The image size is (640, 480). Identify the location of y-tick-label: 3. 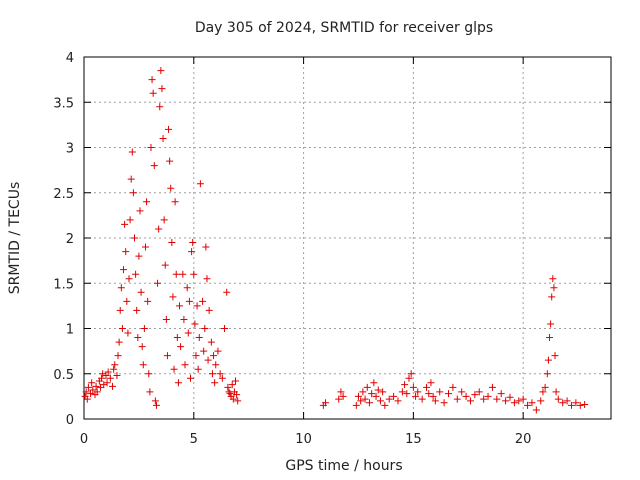
(70, 149).